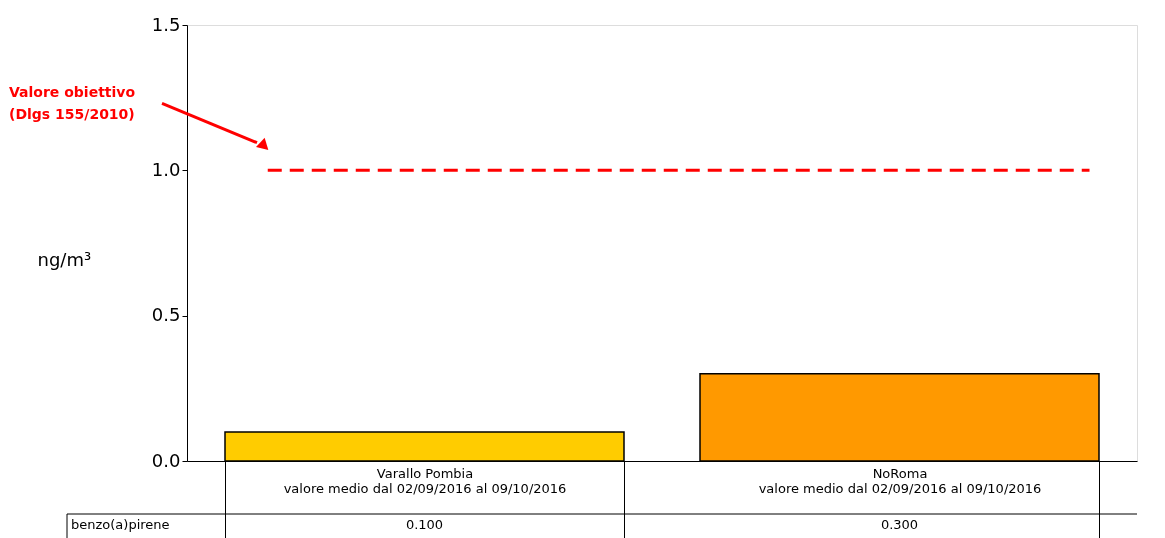 This screenshot has width=1165, height=538. What do you see at coordinates (166, 169) in the screenshot?
I see `y-tick-label: 1.0` at bounding box center [166, 169].